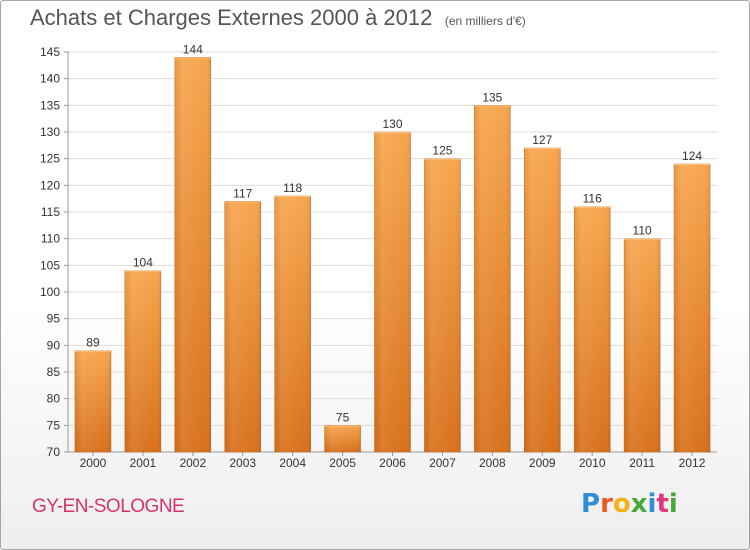  What do you see at coordinates (292, 188) in the screenshot?
I see `value-label: 118` at bounding box center [292, 188].